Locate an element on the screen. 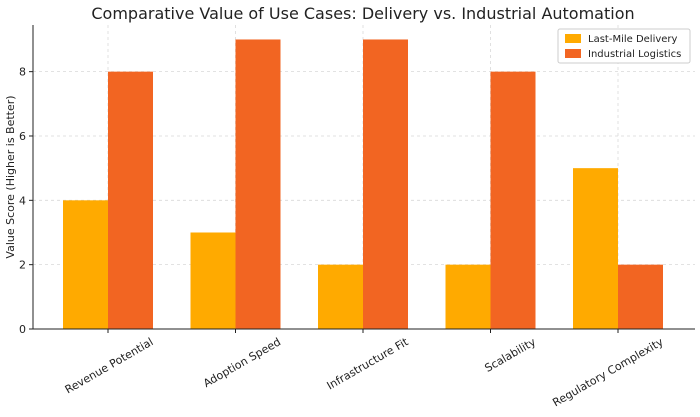  legend-label: Last-Mile Delivery is located at coordinates (633, 39).